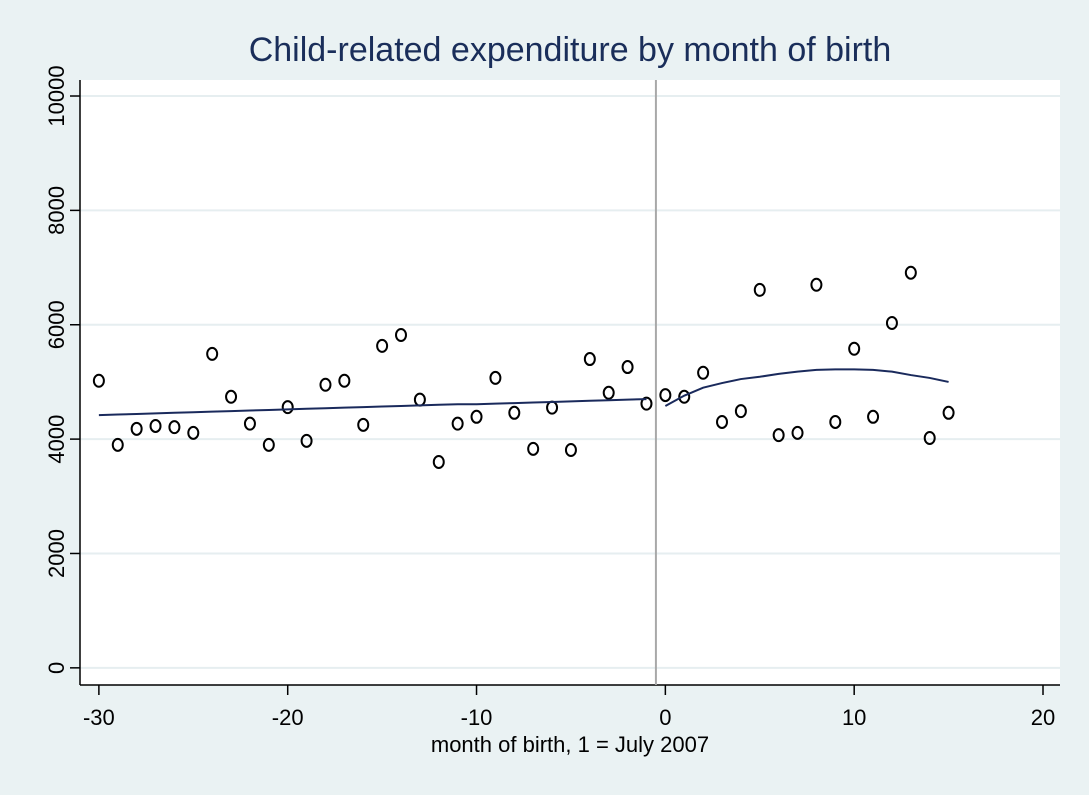 The height and width of the screenshot is (795, 1089). Describe the element at coordinates (99, 717) in the screenshot. I see `x-tick-label: -30` at that location.